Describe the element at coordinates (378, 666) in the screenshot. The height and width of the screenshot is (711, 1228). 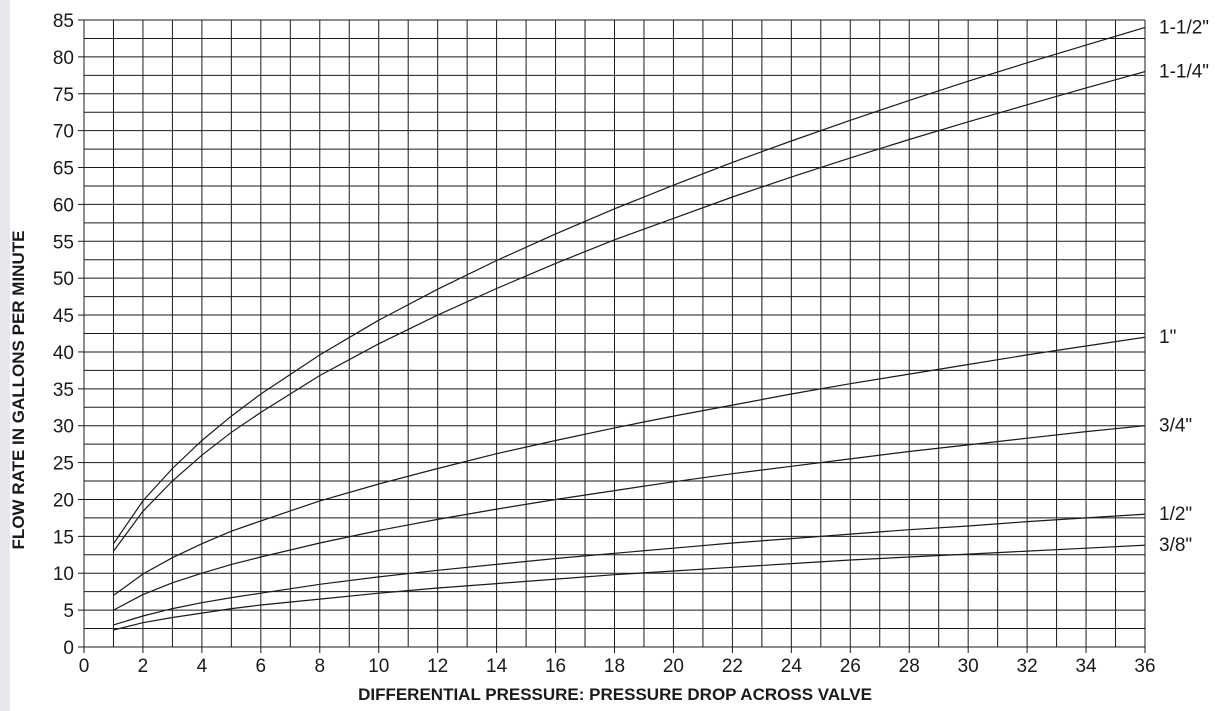
I see `x-tick-label: 10` at that location.